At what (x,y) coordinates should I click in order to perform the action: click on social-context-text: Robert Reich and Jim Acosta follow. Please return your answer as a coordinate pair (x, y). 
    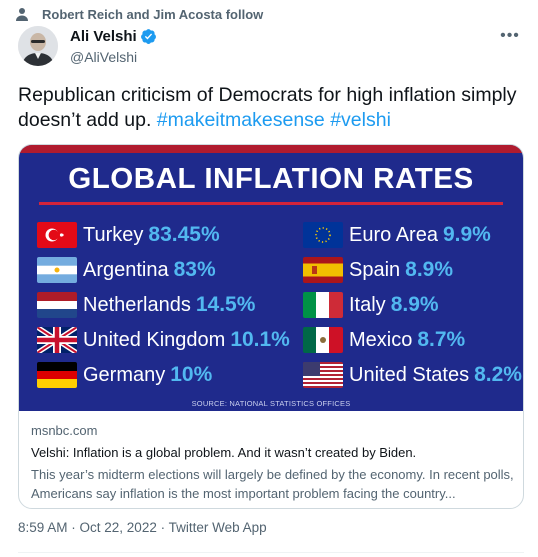
    Looking at the image, I should click on (153, 14).